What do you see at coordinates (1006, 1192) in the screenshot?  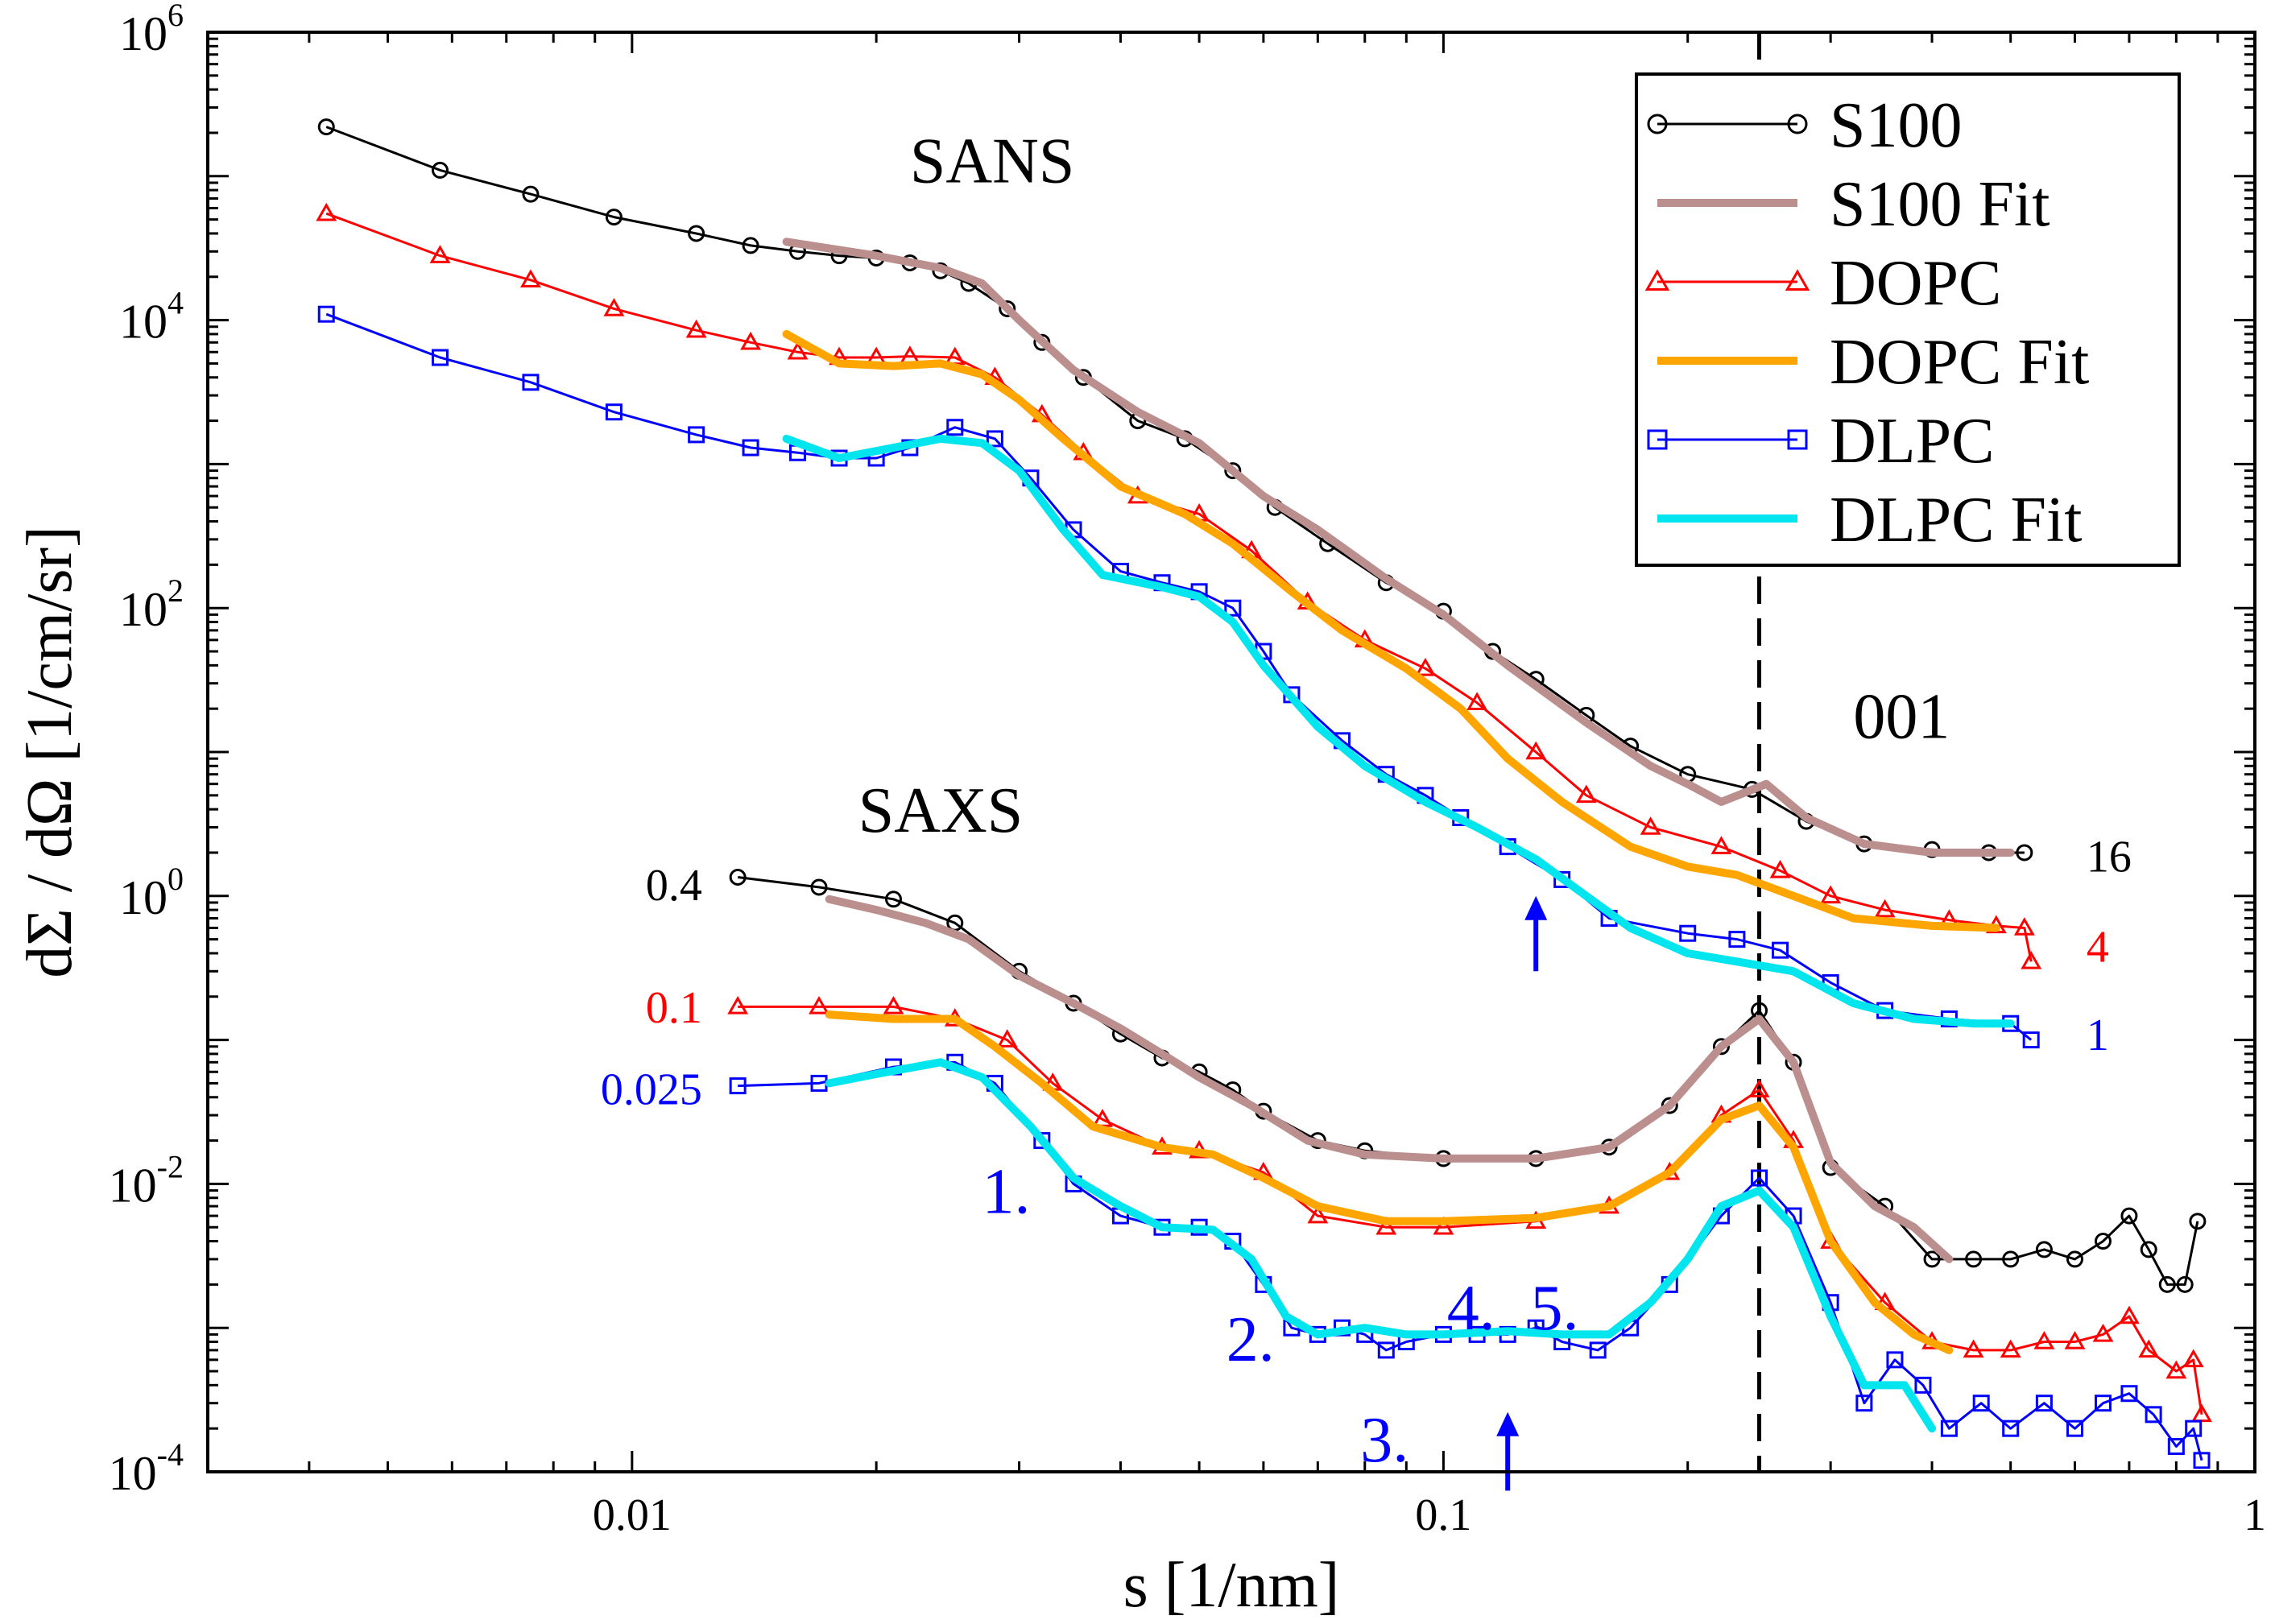 I see `annotation-label: 1.` at bounding box center [1006, 1192].